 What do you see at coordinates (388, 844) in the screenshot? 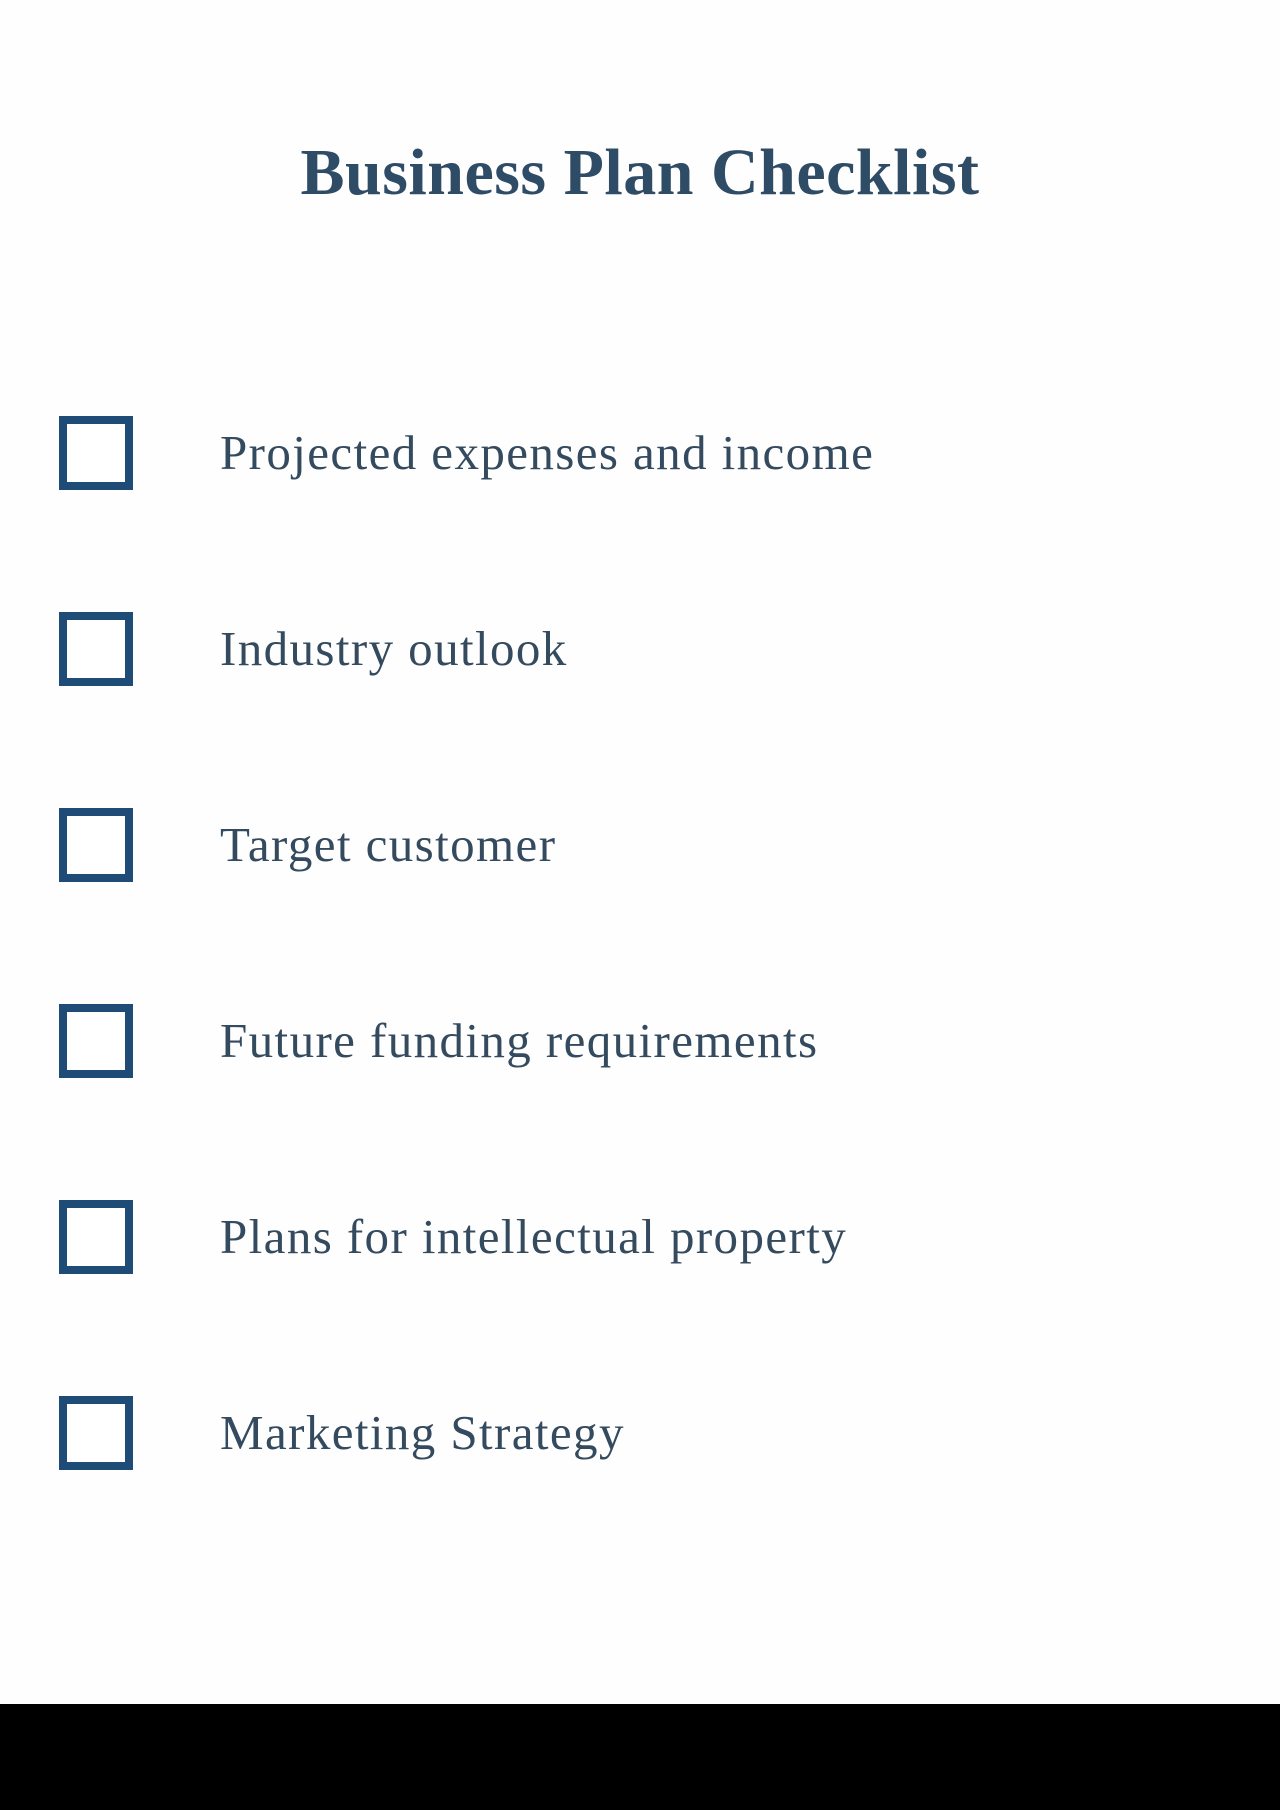
I see `checklist-item-label: Target customer` at bounding box center [388, 844].